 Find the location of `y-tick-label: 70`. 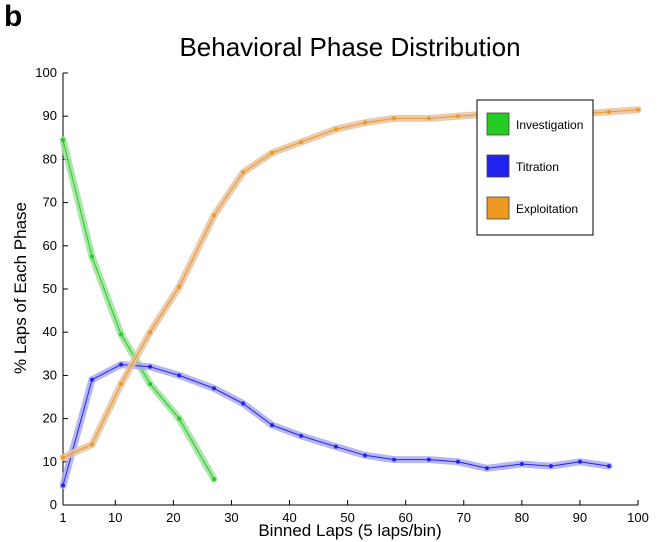

y-tick-label: 70 is located at coordinates (50, 202).